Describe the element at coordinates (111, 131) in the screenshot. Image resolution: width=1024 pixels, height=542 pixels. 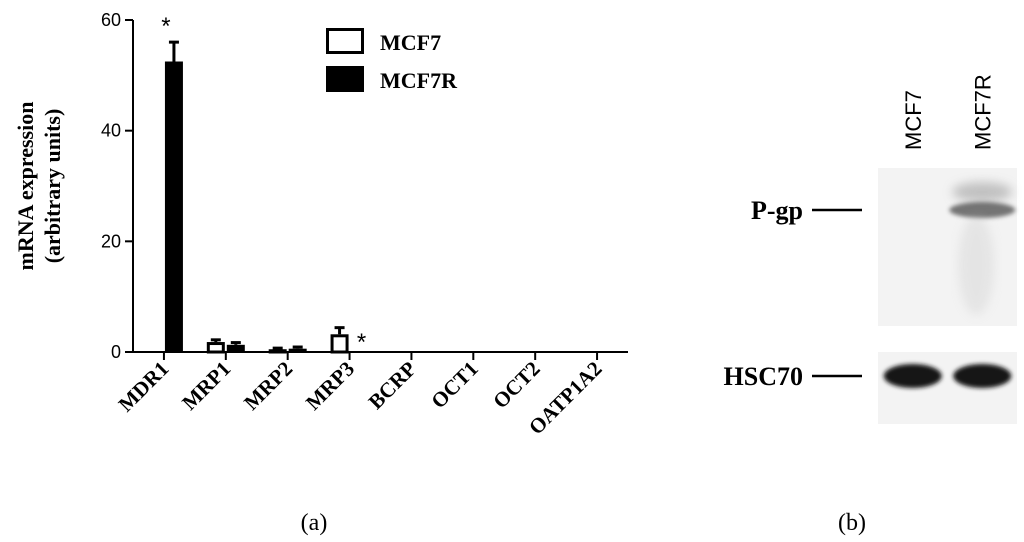
I see `y-tick-label: 40` at that location.